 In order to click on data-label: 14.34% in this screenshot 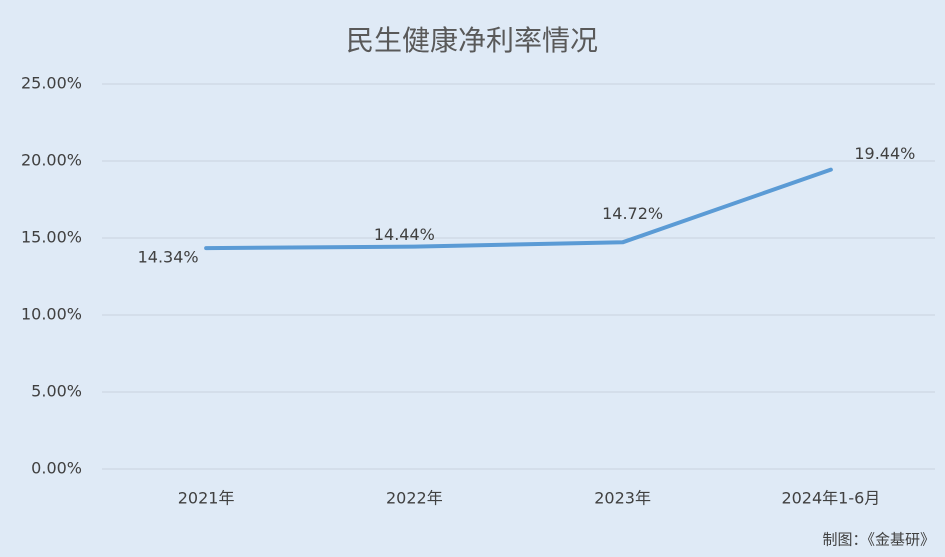, I will do `click(168, 257)`.